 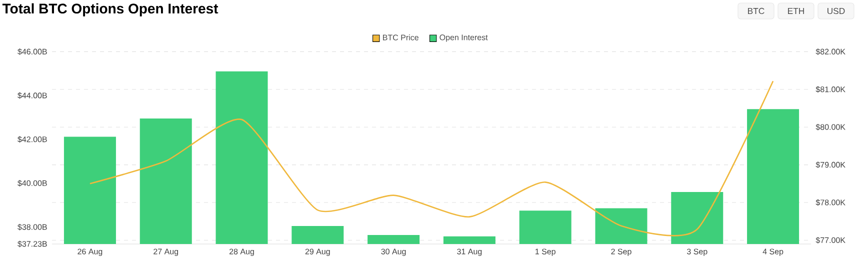 I want to click on legend-label: BTC Price, so click(x=400, y=37).